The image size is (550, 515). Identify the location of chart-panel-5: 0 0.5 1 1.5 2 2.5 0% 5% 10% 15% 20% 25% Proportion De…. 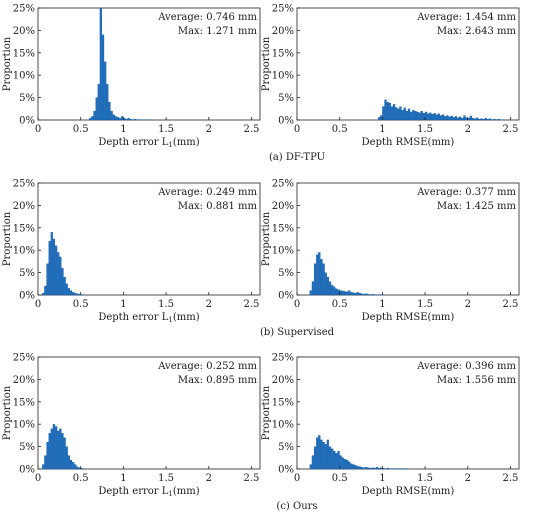
(390, 425).